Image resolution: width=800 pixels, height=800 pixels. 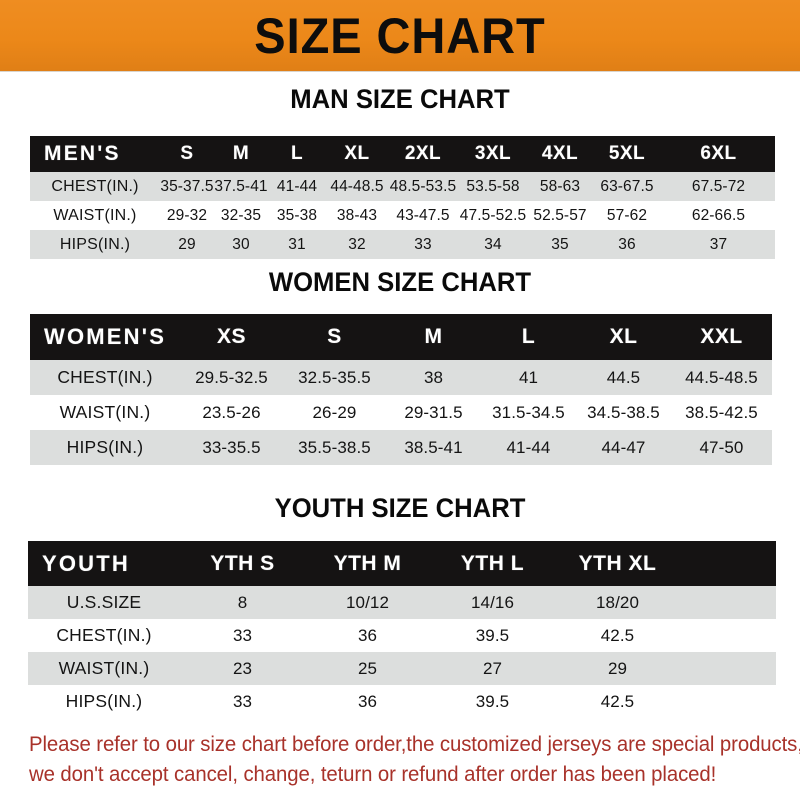 What do you see at coordinates (297, 215) in the screenshot?
I see `men-cell: 35-38` at bounding box center [297, 215].